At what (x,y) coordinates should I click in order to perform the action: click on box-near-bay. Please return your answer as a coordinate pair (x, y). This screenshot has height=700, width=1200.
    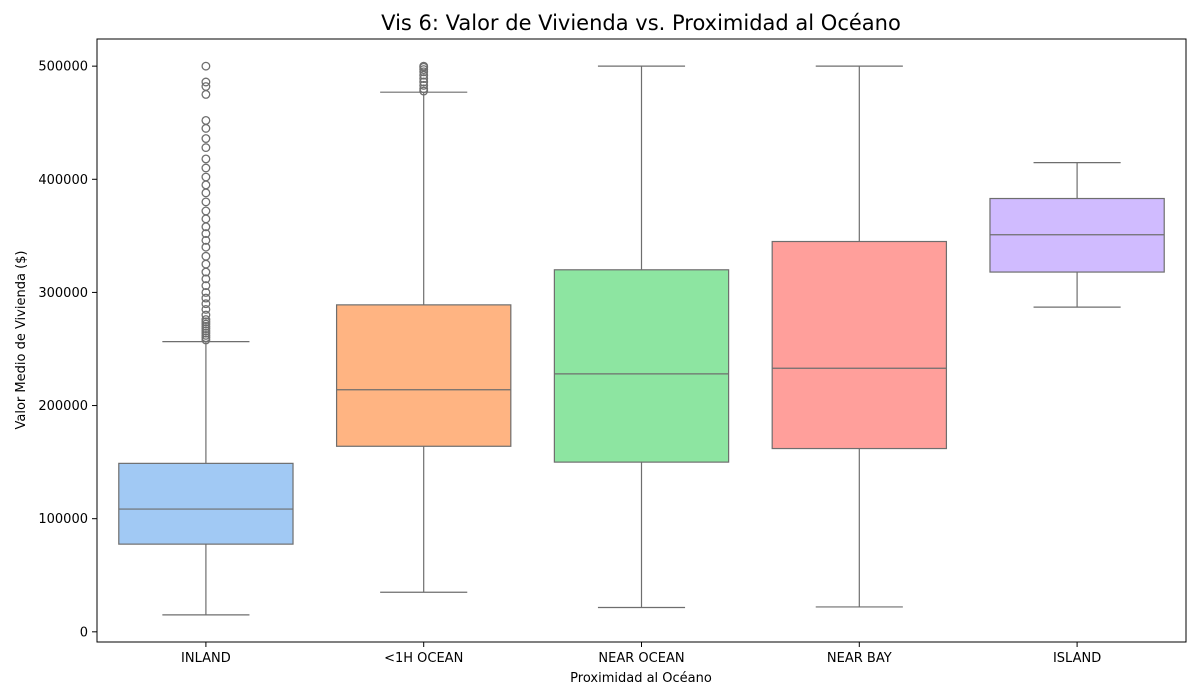
    Looking at the image, I should click on (859, 336).